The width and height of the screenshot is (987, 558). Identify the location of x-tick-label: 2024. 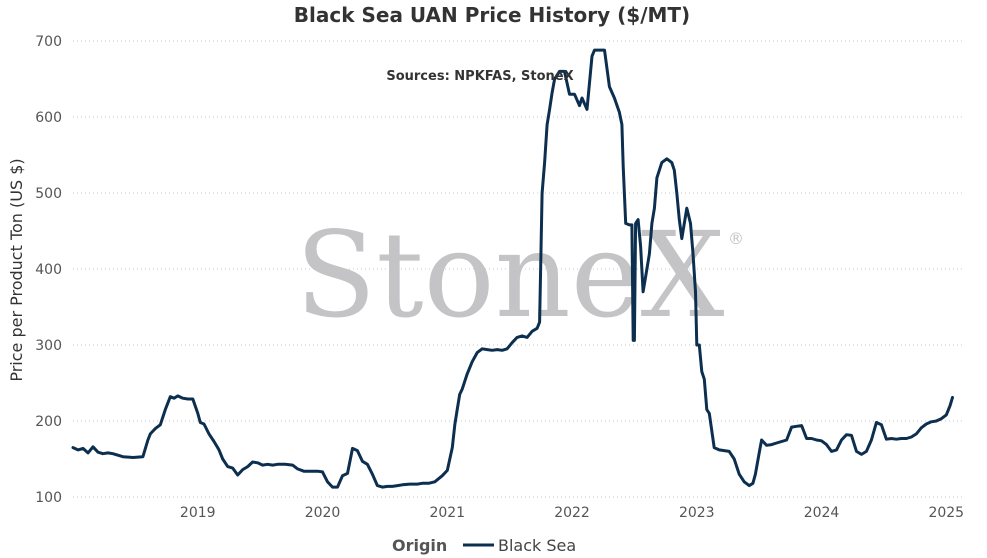
(822, 513).